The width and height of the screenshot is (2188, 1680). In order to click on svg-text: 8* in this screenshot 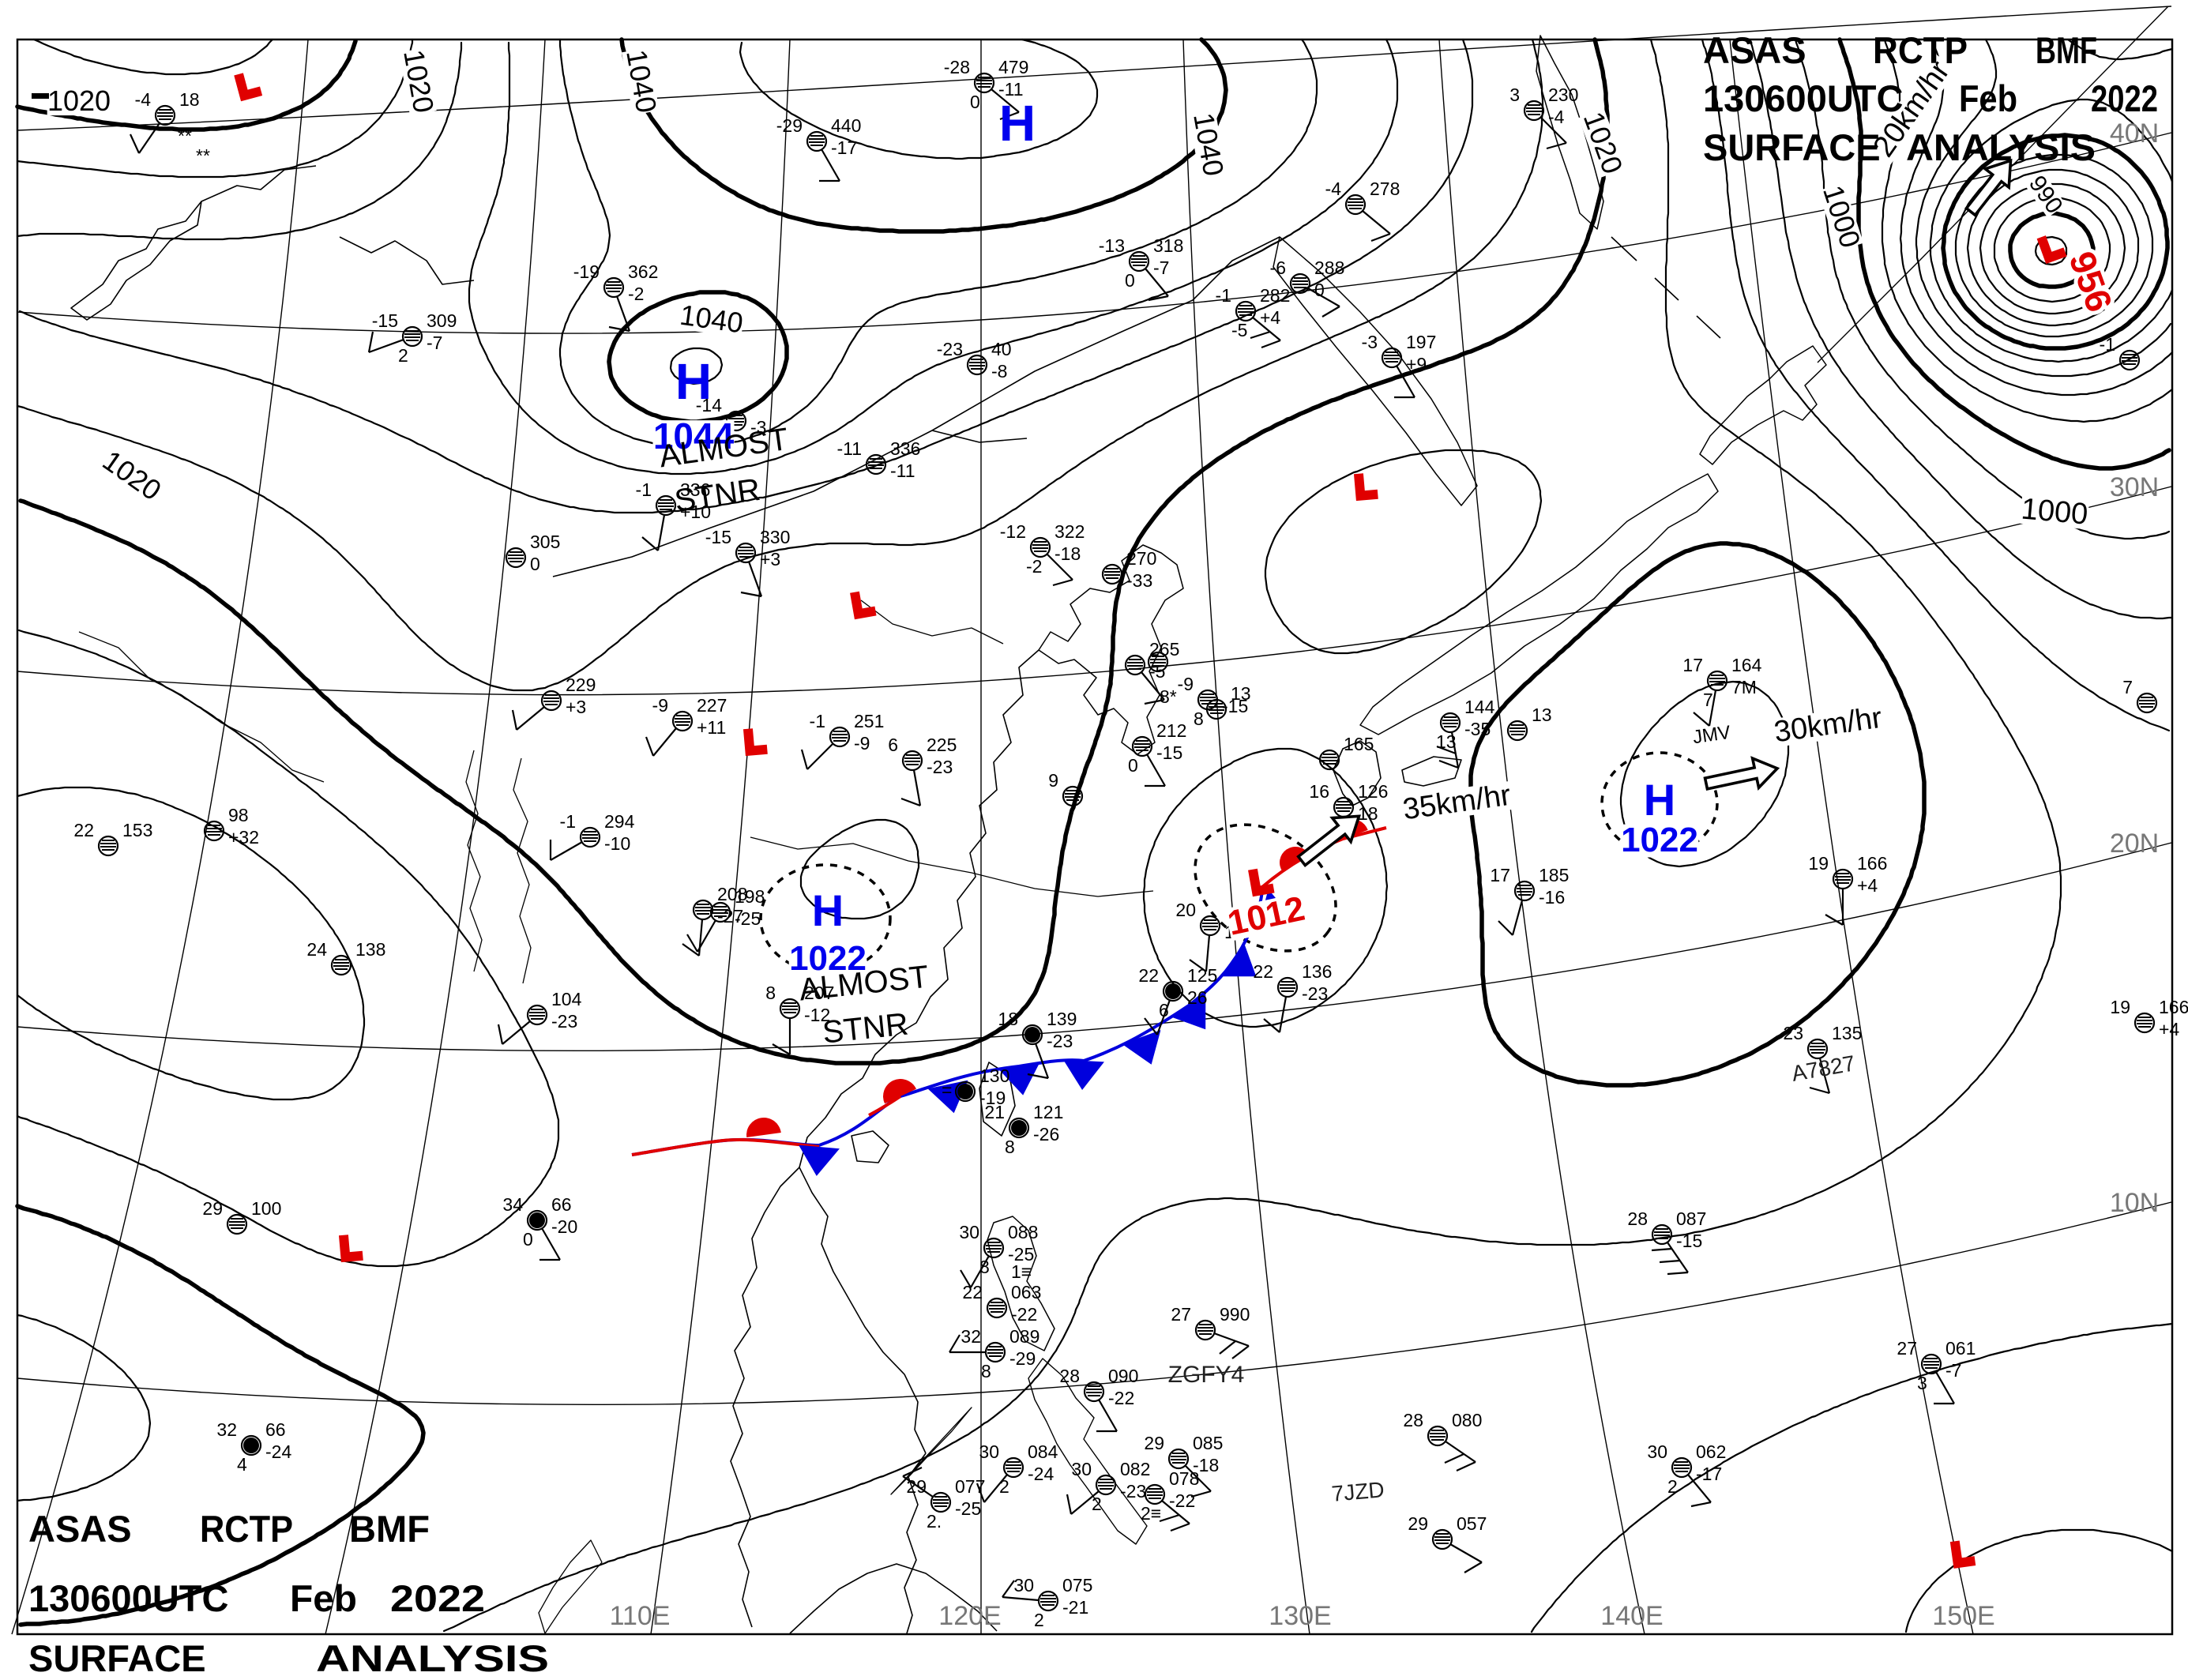, I will do `click(1169, 696)`.